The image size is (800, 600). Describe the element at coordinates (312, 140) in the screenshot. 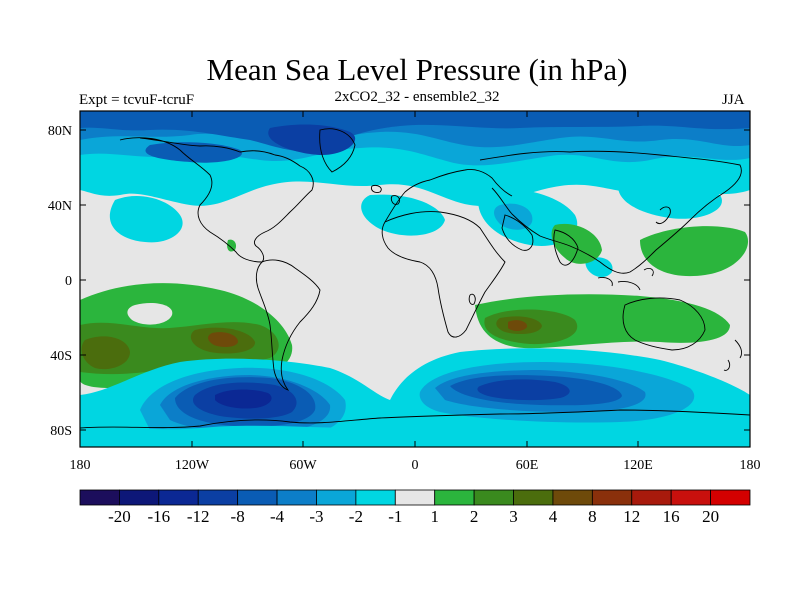

I see `arctic-core` at that location.